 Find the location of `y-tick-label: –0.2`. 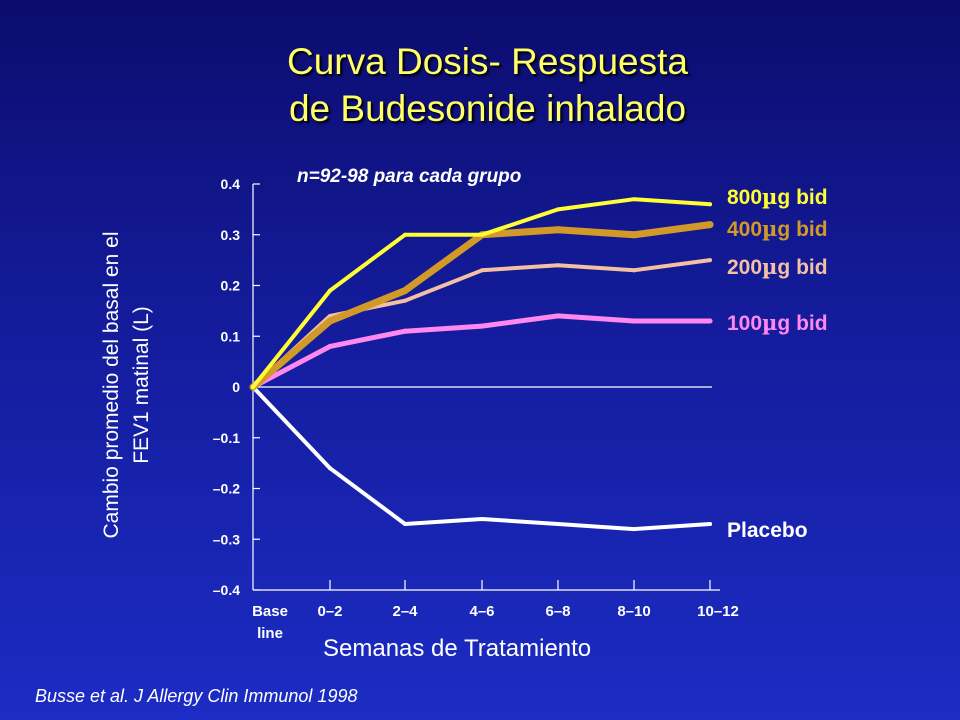

y-tick-label: –0.2 is located at coordinates (226, 489).